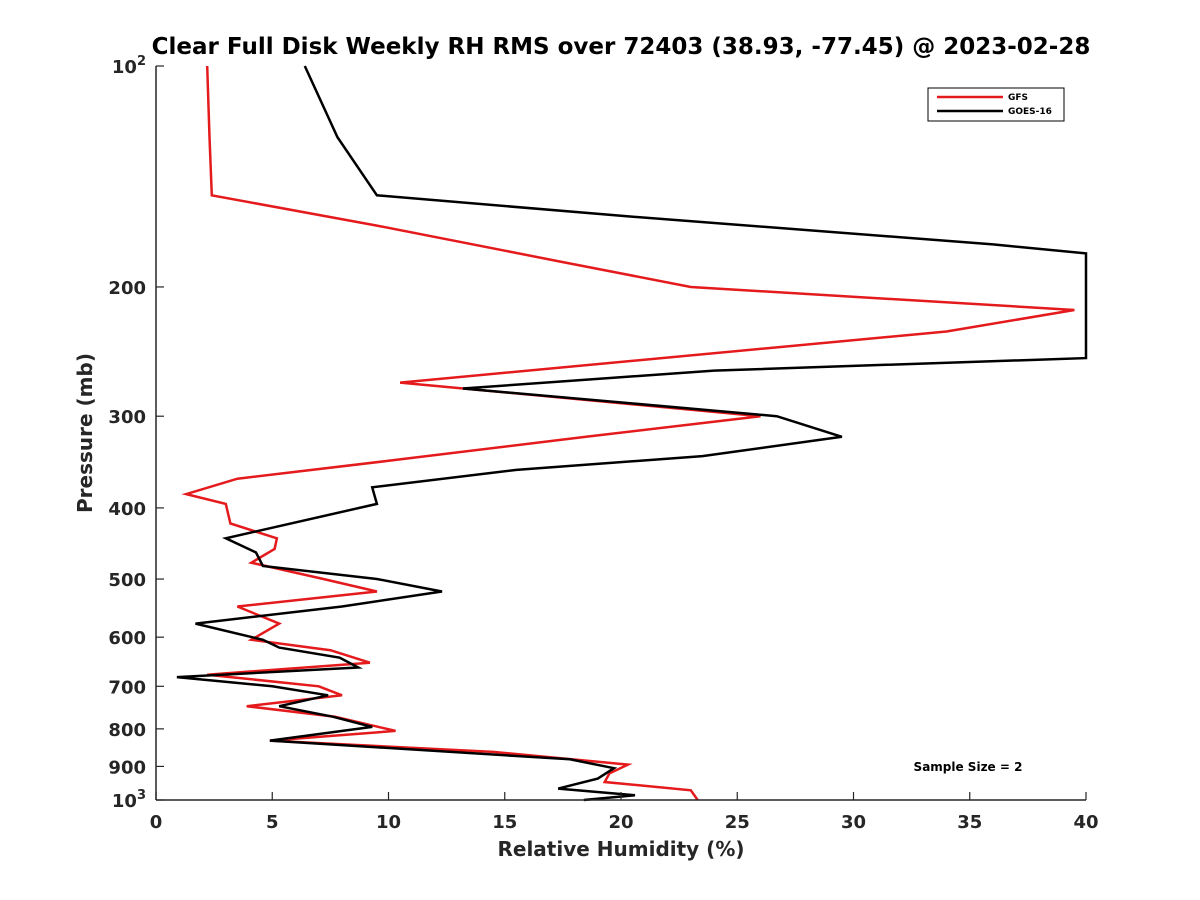 This screenshot has height=900, width=1200. Describe the element at coordinates (127, 509) in the screenshot. I see `y-tick-label: 400` at that location.